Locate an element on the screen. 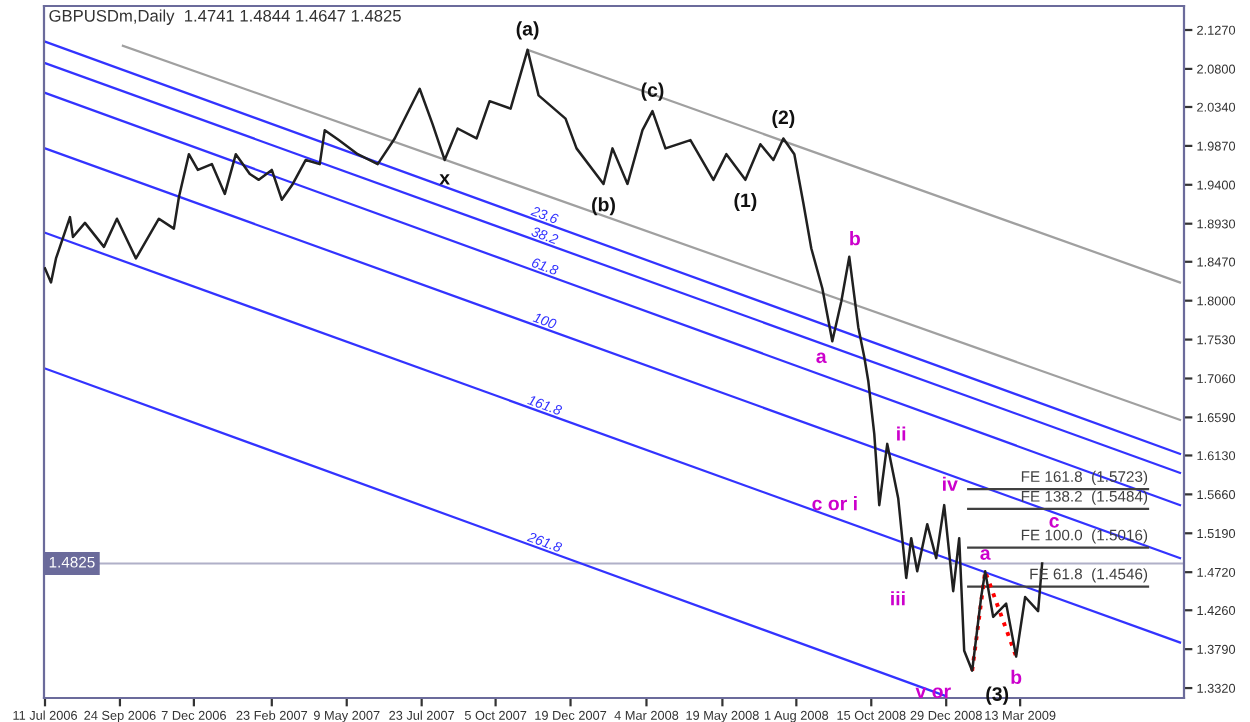  annotation: (1) is located at coordinates (745, 202).